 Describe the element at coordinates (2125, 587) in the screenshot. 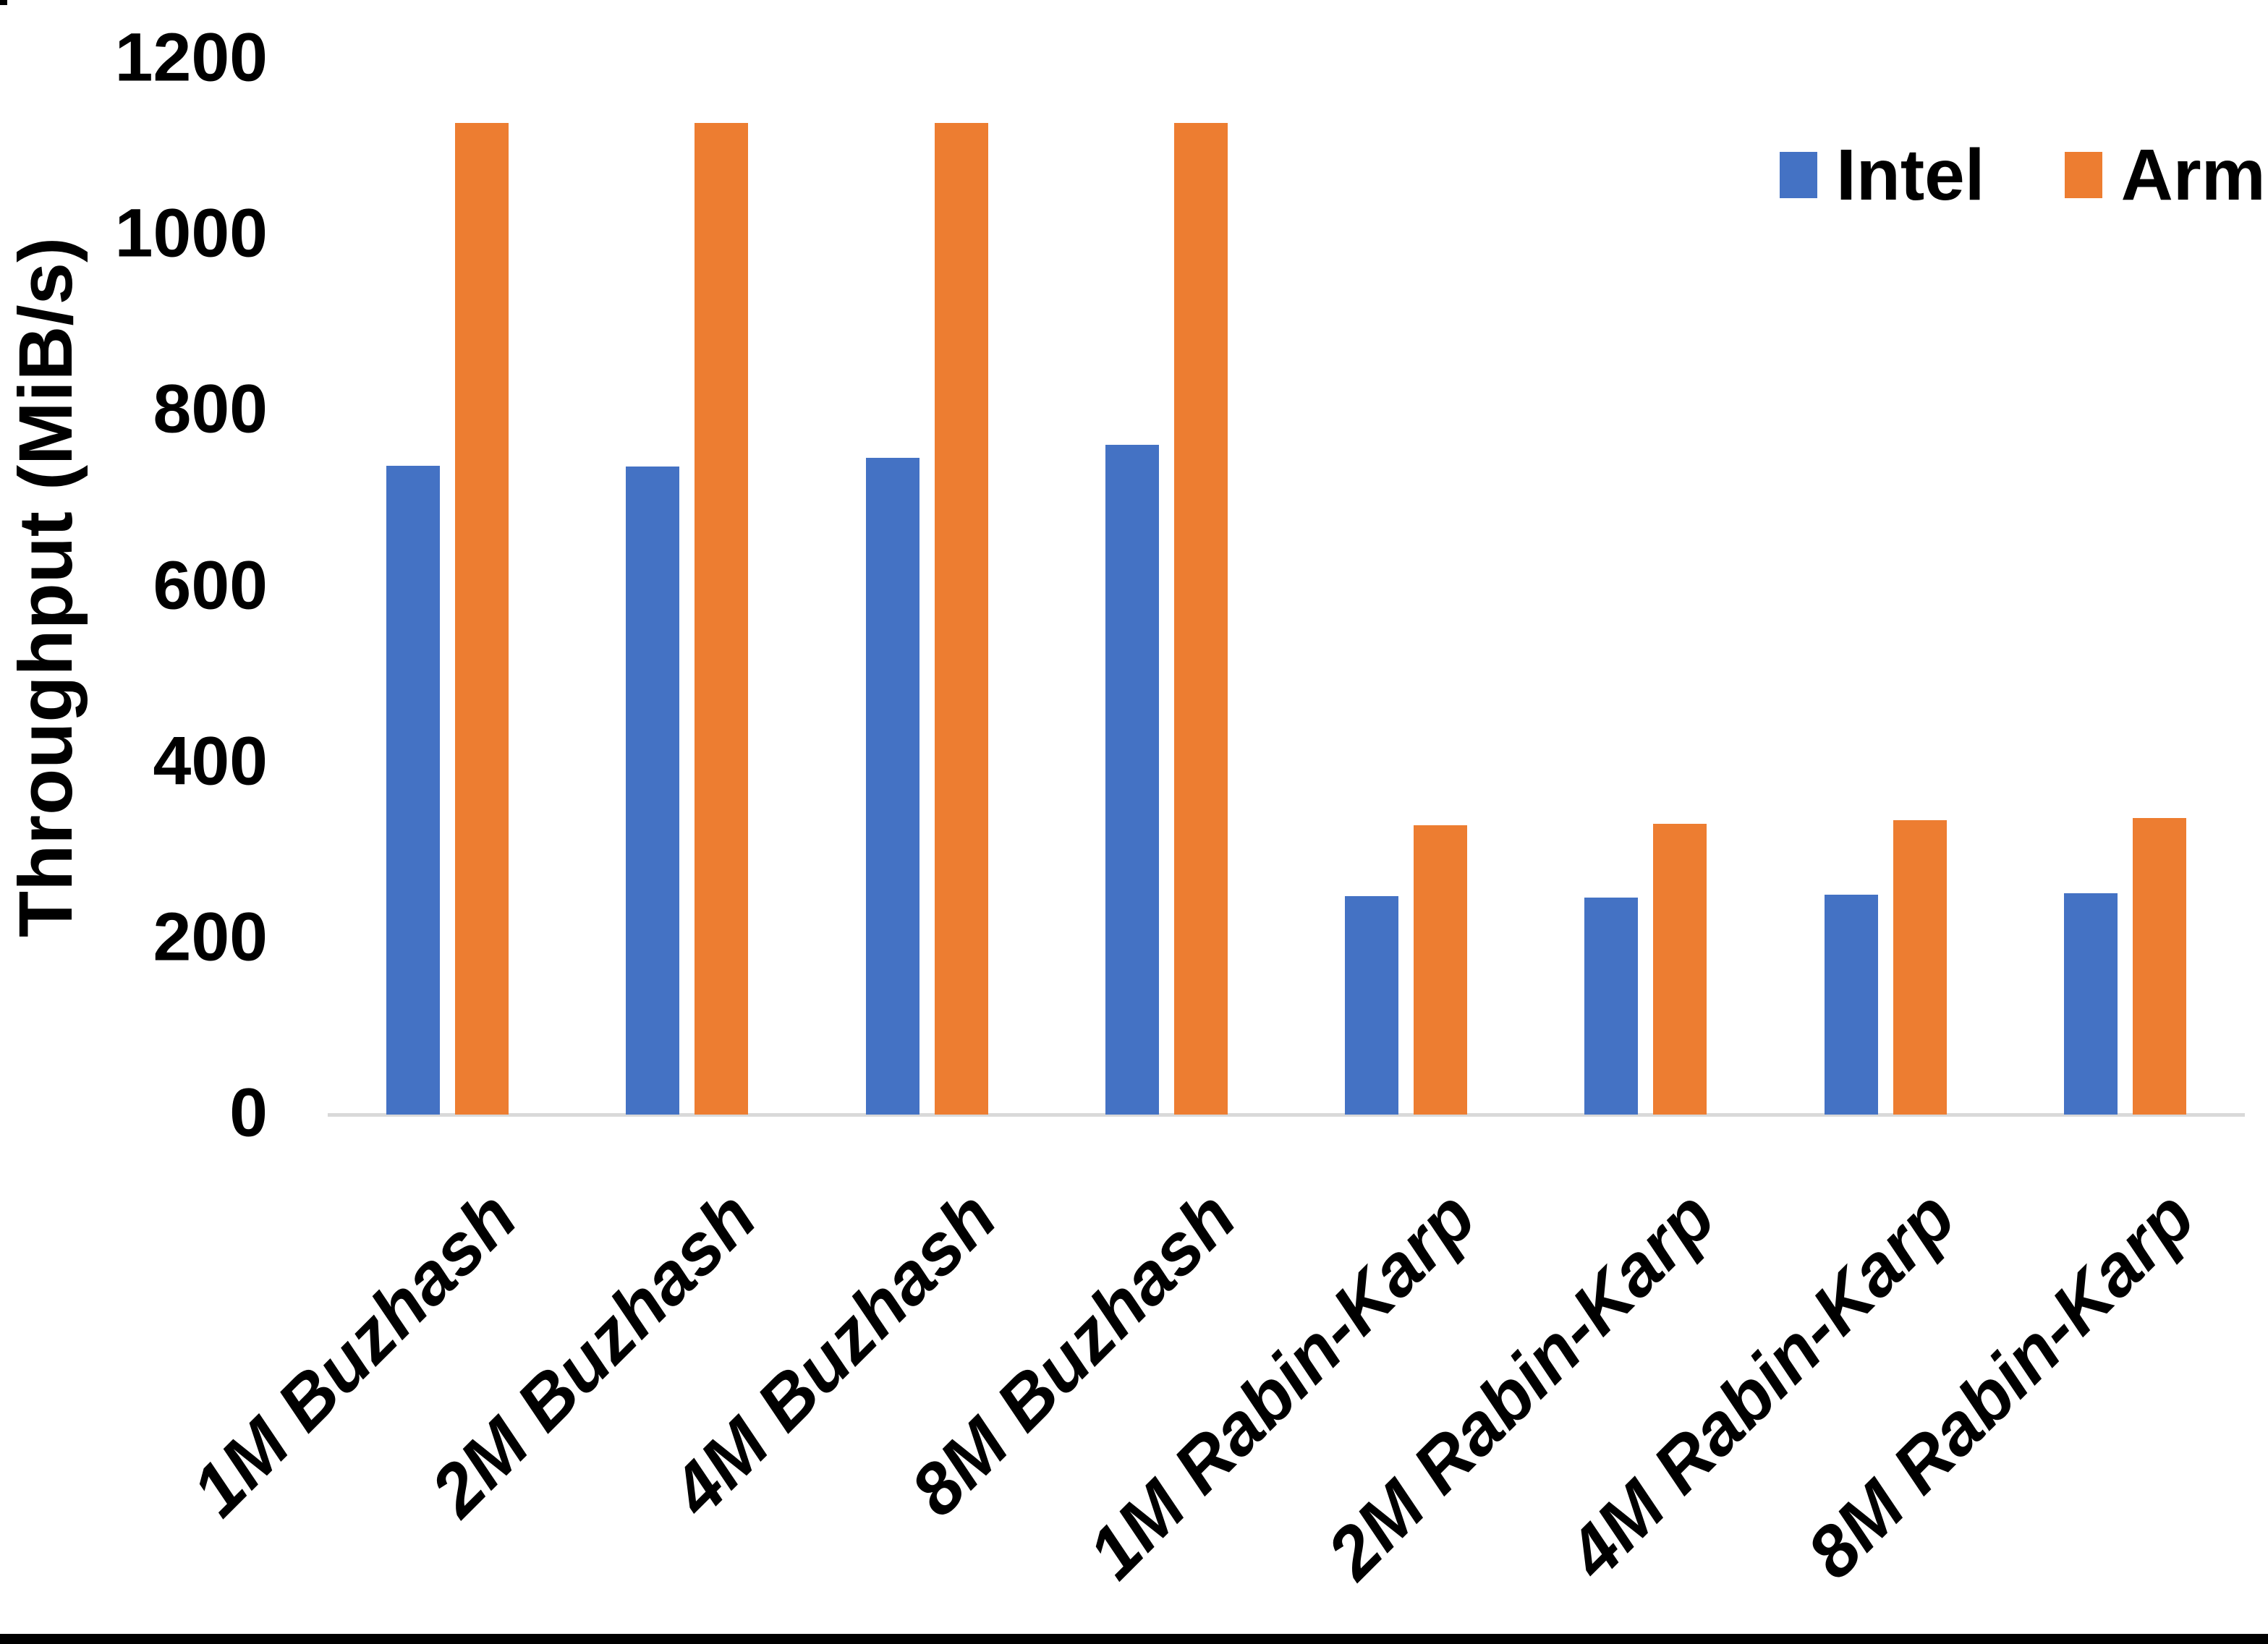

I see `bar-group-8m-rabin-karp` at that location.